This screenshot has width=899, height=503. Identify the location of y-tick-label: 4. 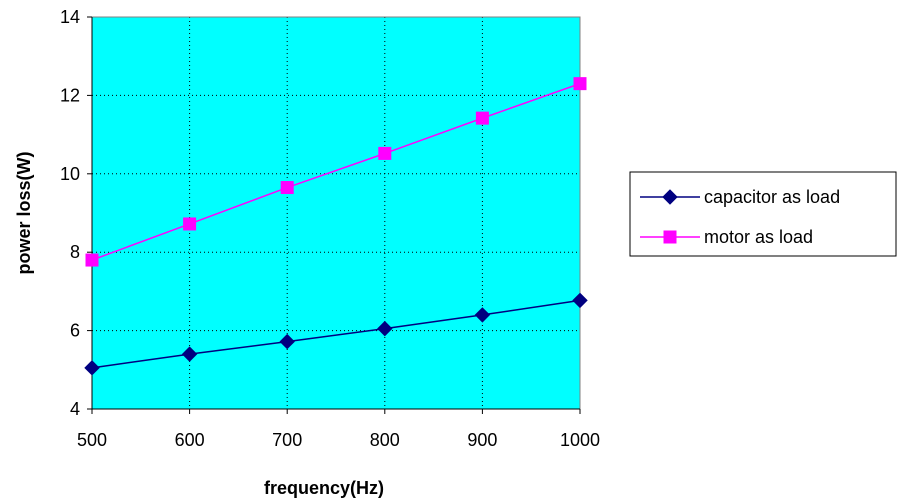
(75, 409).